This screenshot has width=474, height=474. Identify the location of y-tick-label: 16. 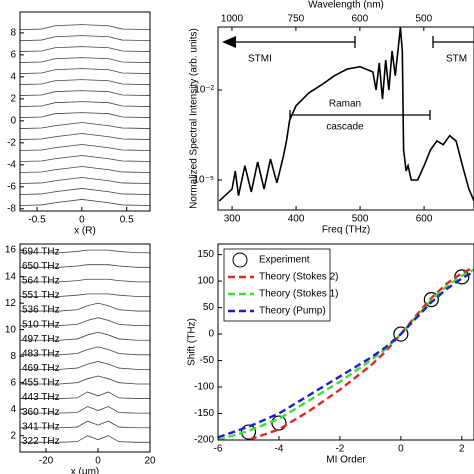
(11, 250).